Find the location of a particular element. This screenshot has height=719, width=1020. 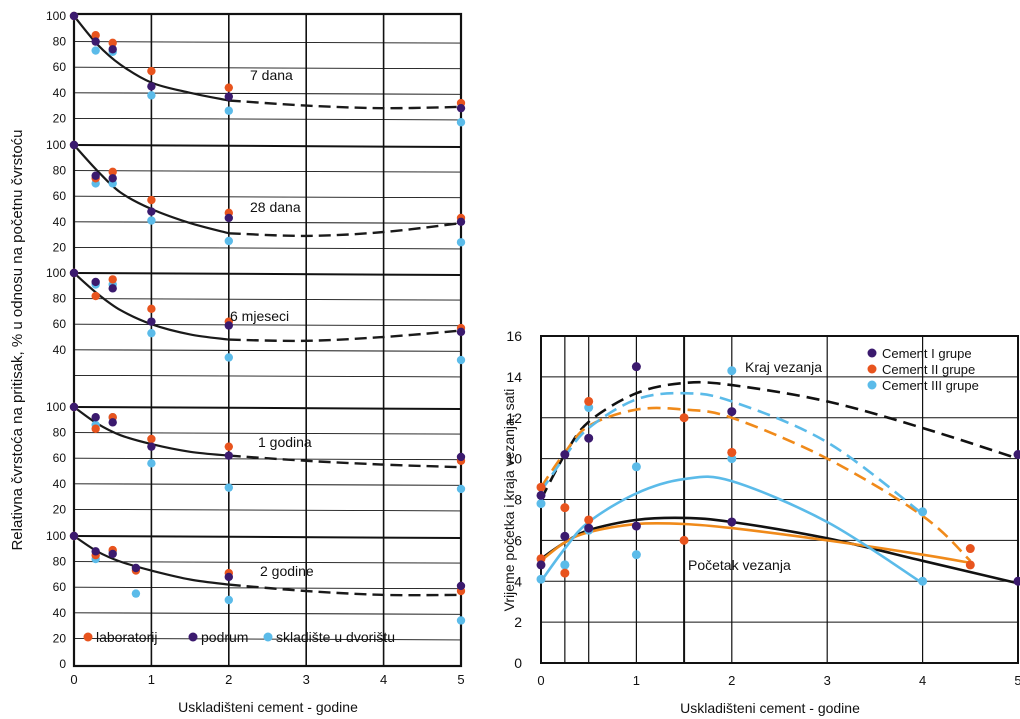

curve-kraj is located at coordinates (755, 484).